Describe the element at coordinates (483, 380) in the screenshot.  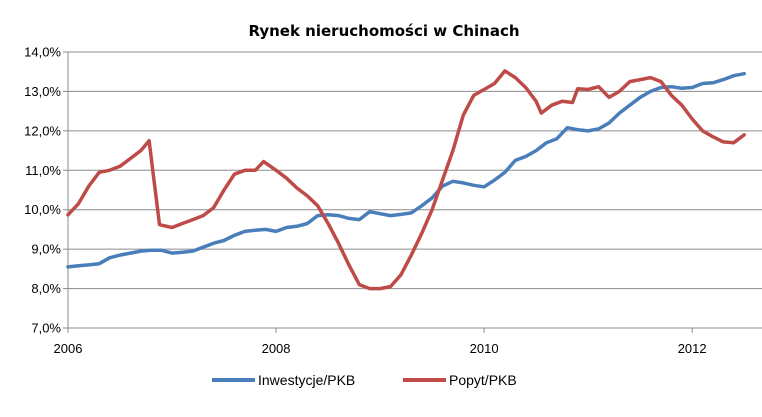
I see `legend-label-popyt-pkb: Popyt/PKB` at that location.